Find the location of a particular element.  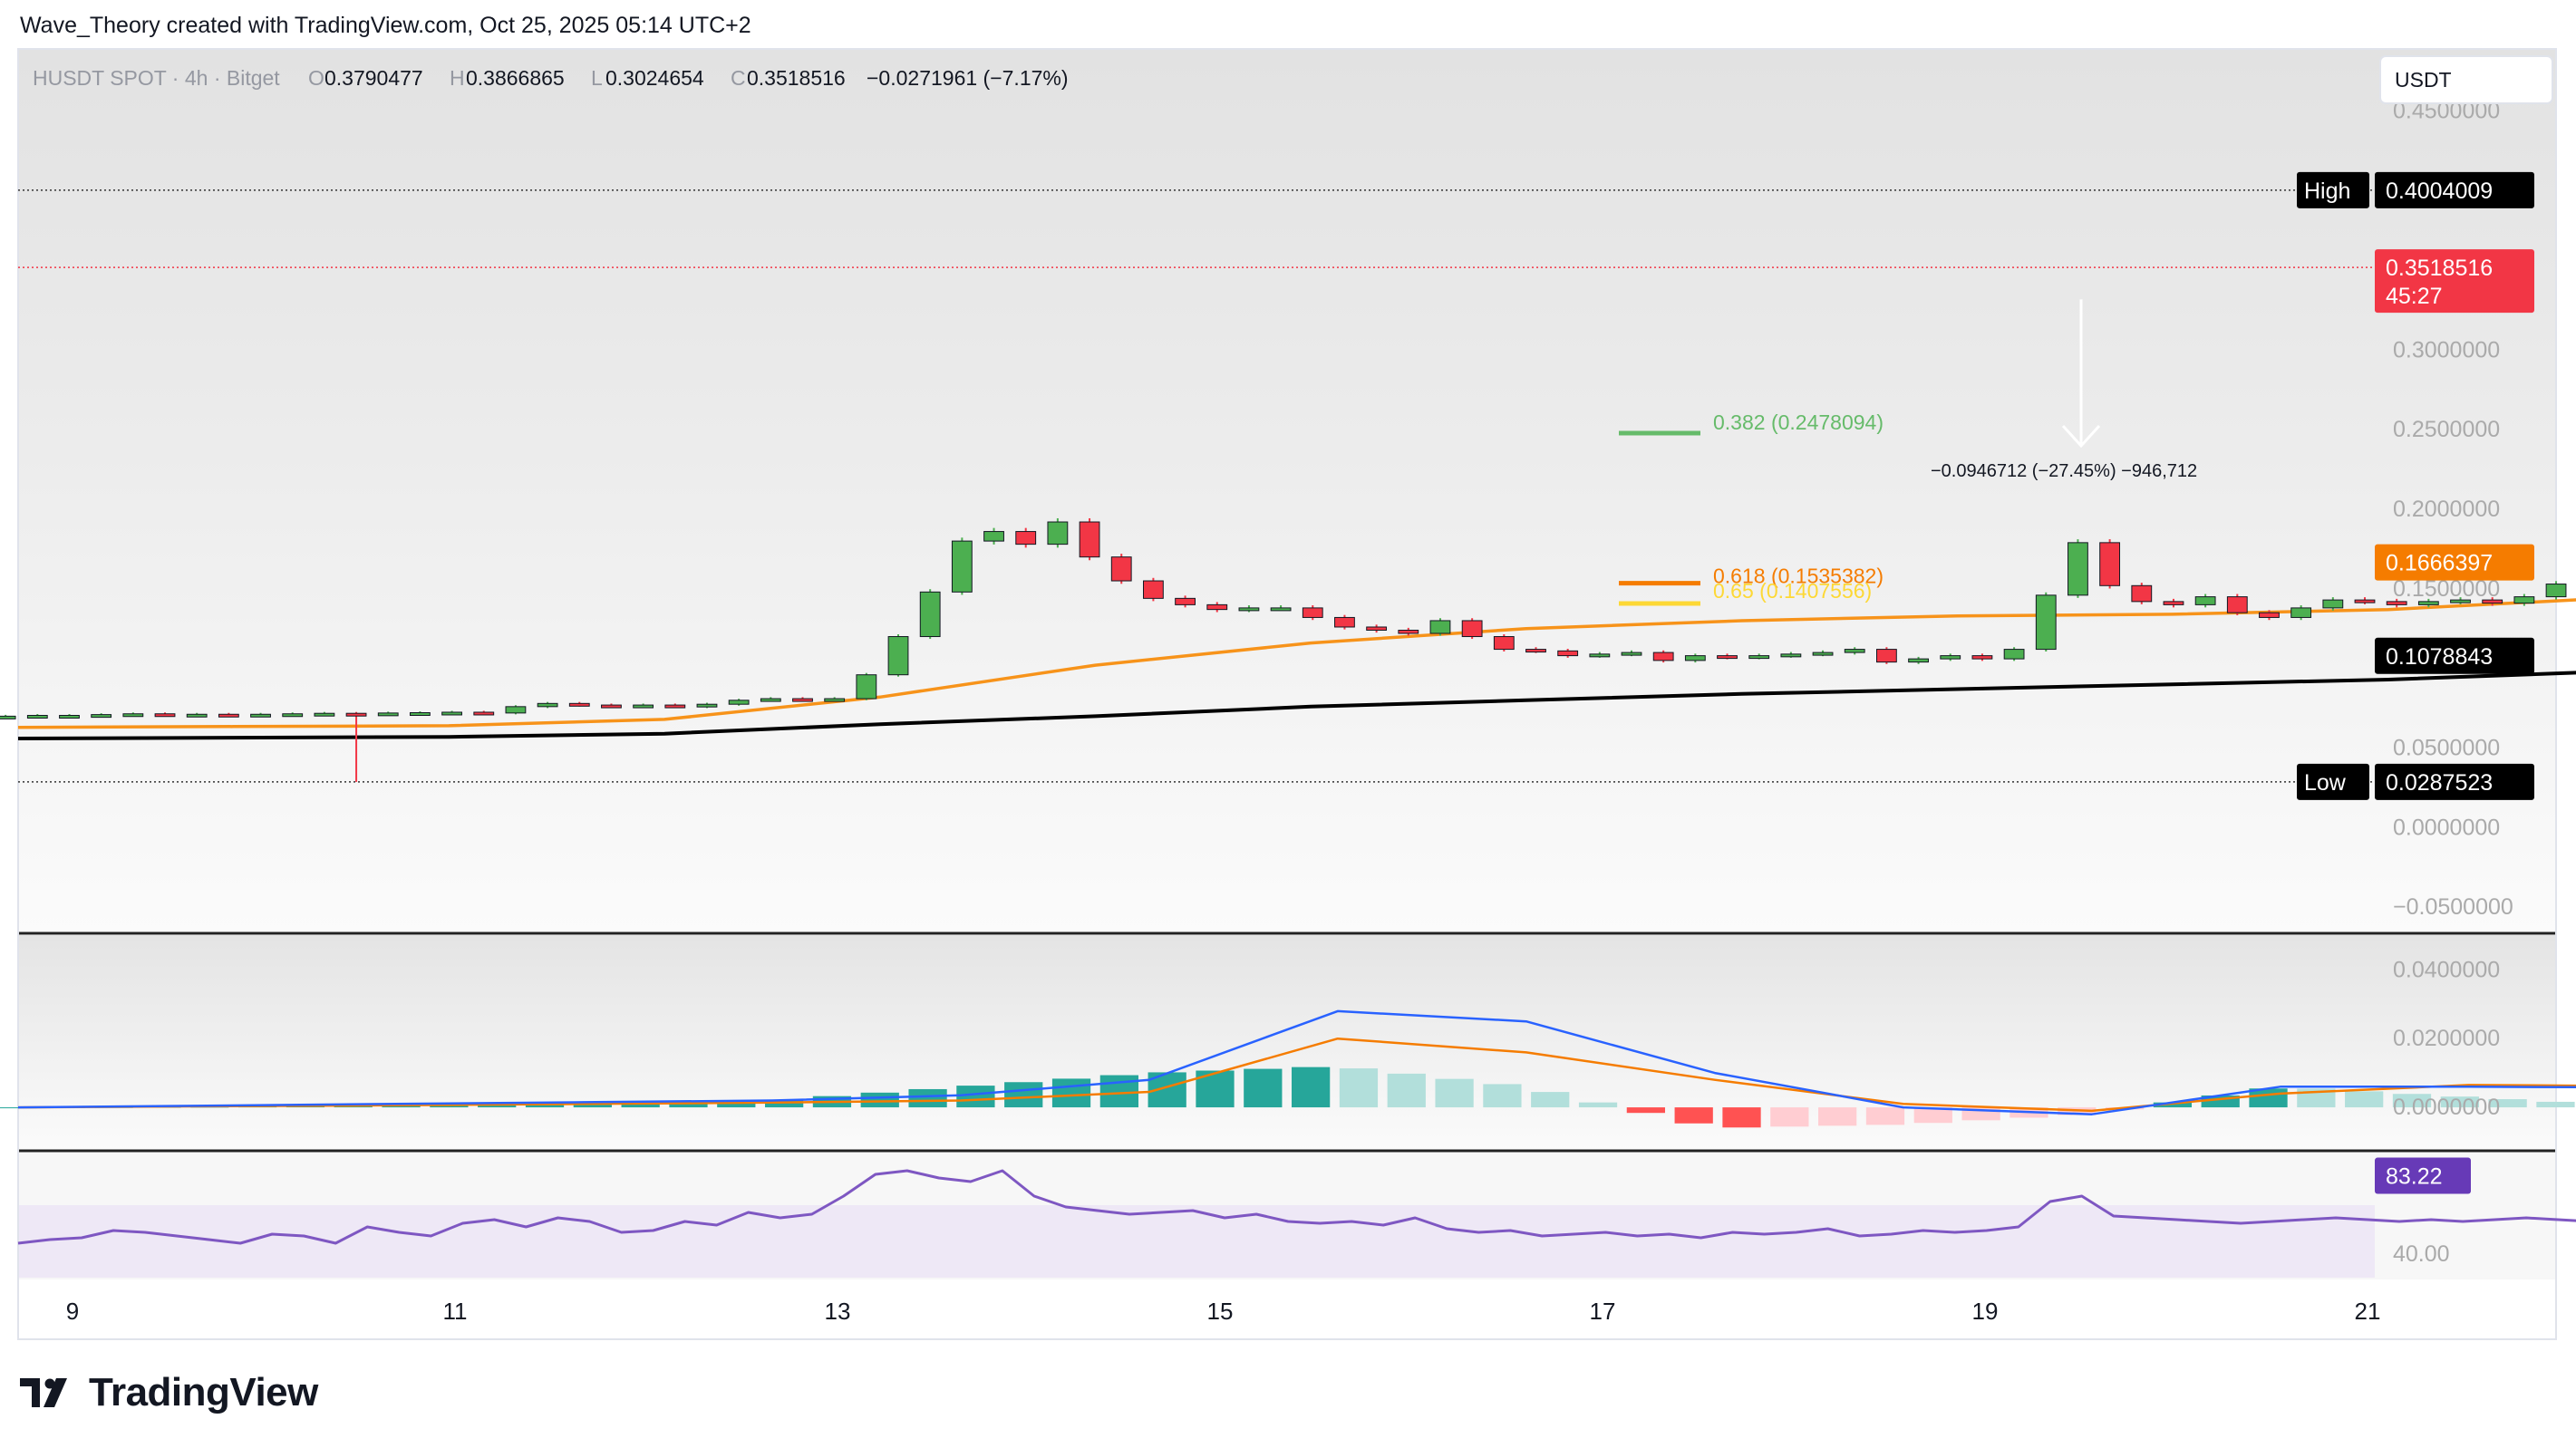

brand-name: TradingView is located at coordinates (203, 1392).